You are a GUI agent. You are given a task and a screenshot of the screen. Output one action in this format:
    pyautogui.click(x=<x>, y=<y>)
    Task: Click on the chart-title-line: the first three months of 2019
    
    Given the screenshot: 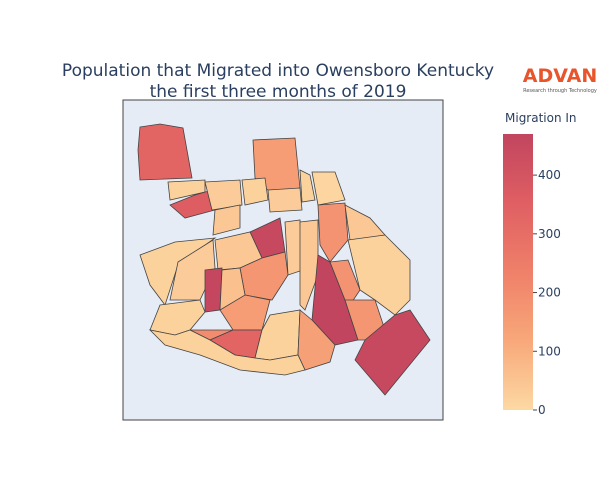 What is the action you would take?
    pyautogui.click(x=278, y=92)
    